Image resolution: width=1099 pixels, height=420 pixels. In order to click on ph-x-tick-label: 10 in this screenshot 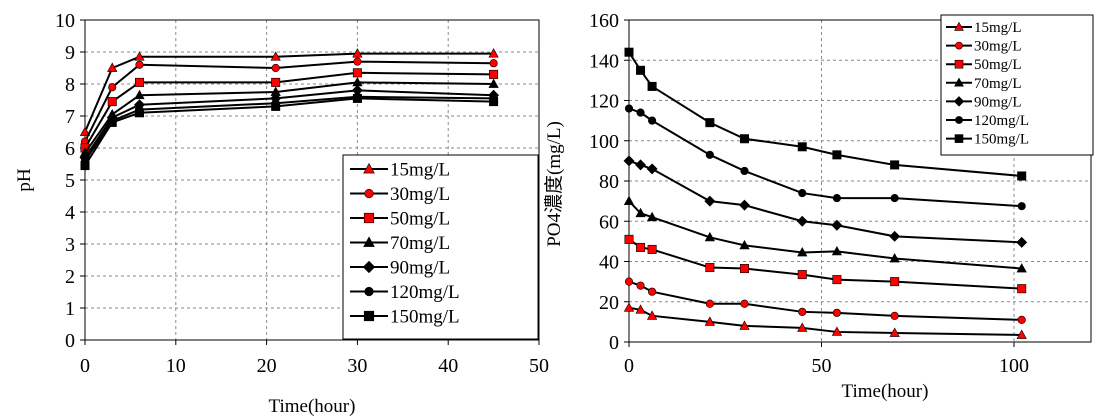, I will do `click(176, 366)`.